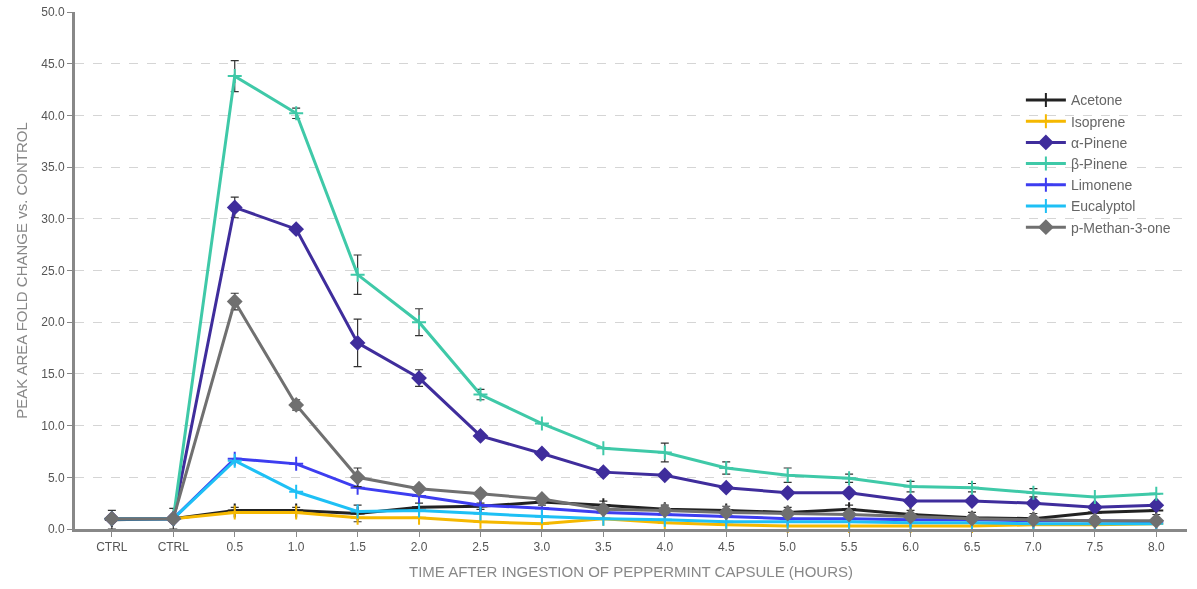 The width and height of the screenshot is (1197, 589). I want to click on x-tick-label: 3.5, so click(604, 547).